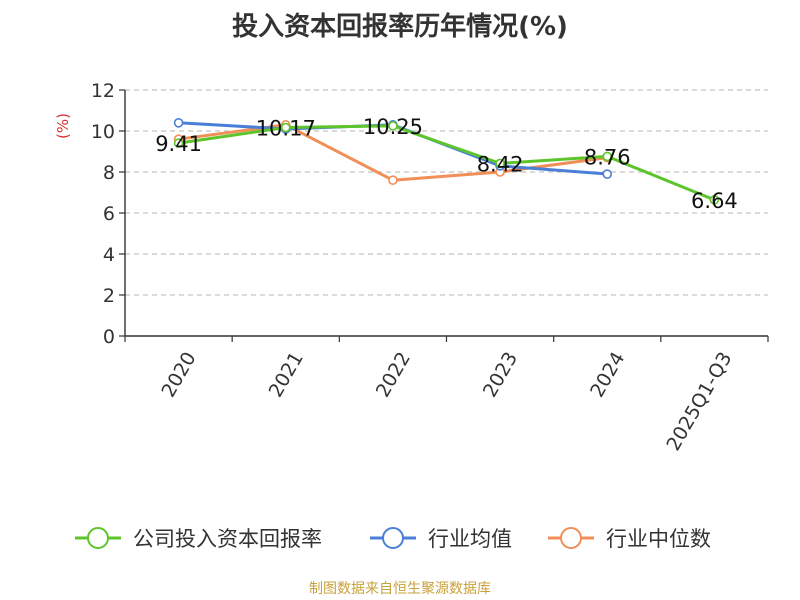 The height and width of the screenshot is (600, 800). I want to click on series-lines, so click(446, 161).